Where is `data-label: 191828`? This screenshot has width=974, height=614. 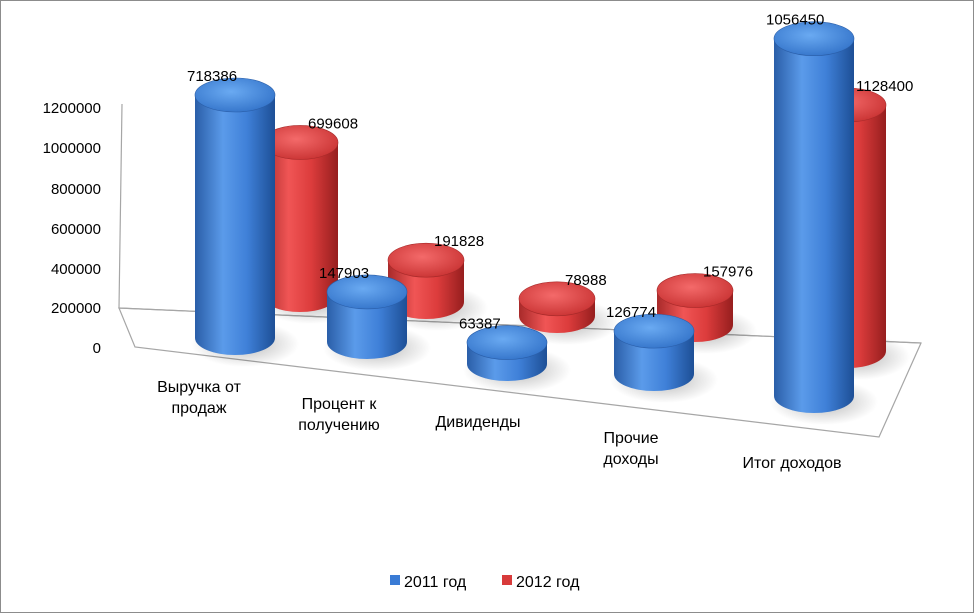
data-label: 191828 is located at coordinates (459, 241).